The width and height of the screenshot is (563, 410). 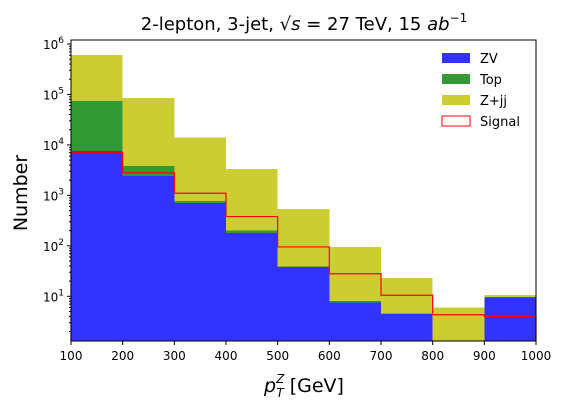 What do you see at coordinates (57, 184) in the screenshot?
I see `y-axis-ticks: 10¹ 10² 10³ 10⁴ 10⁵ 10⁶` at bounding box center [57, 184].